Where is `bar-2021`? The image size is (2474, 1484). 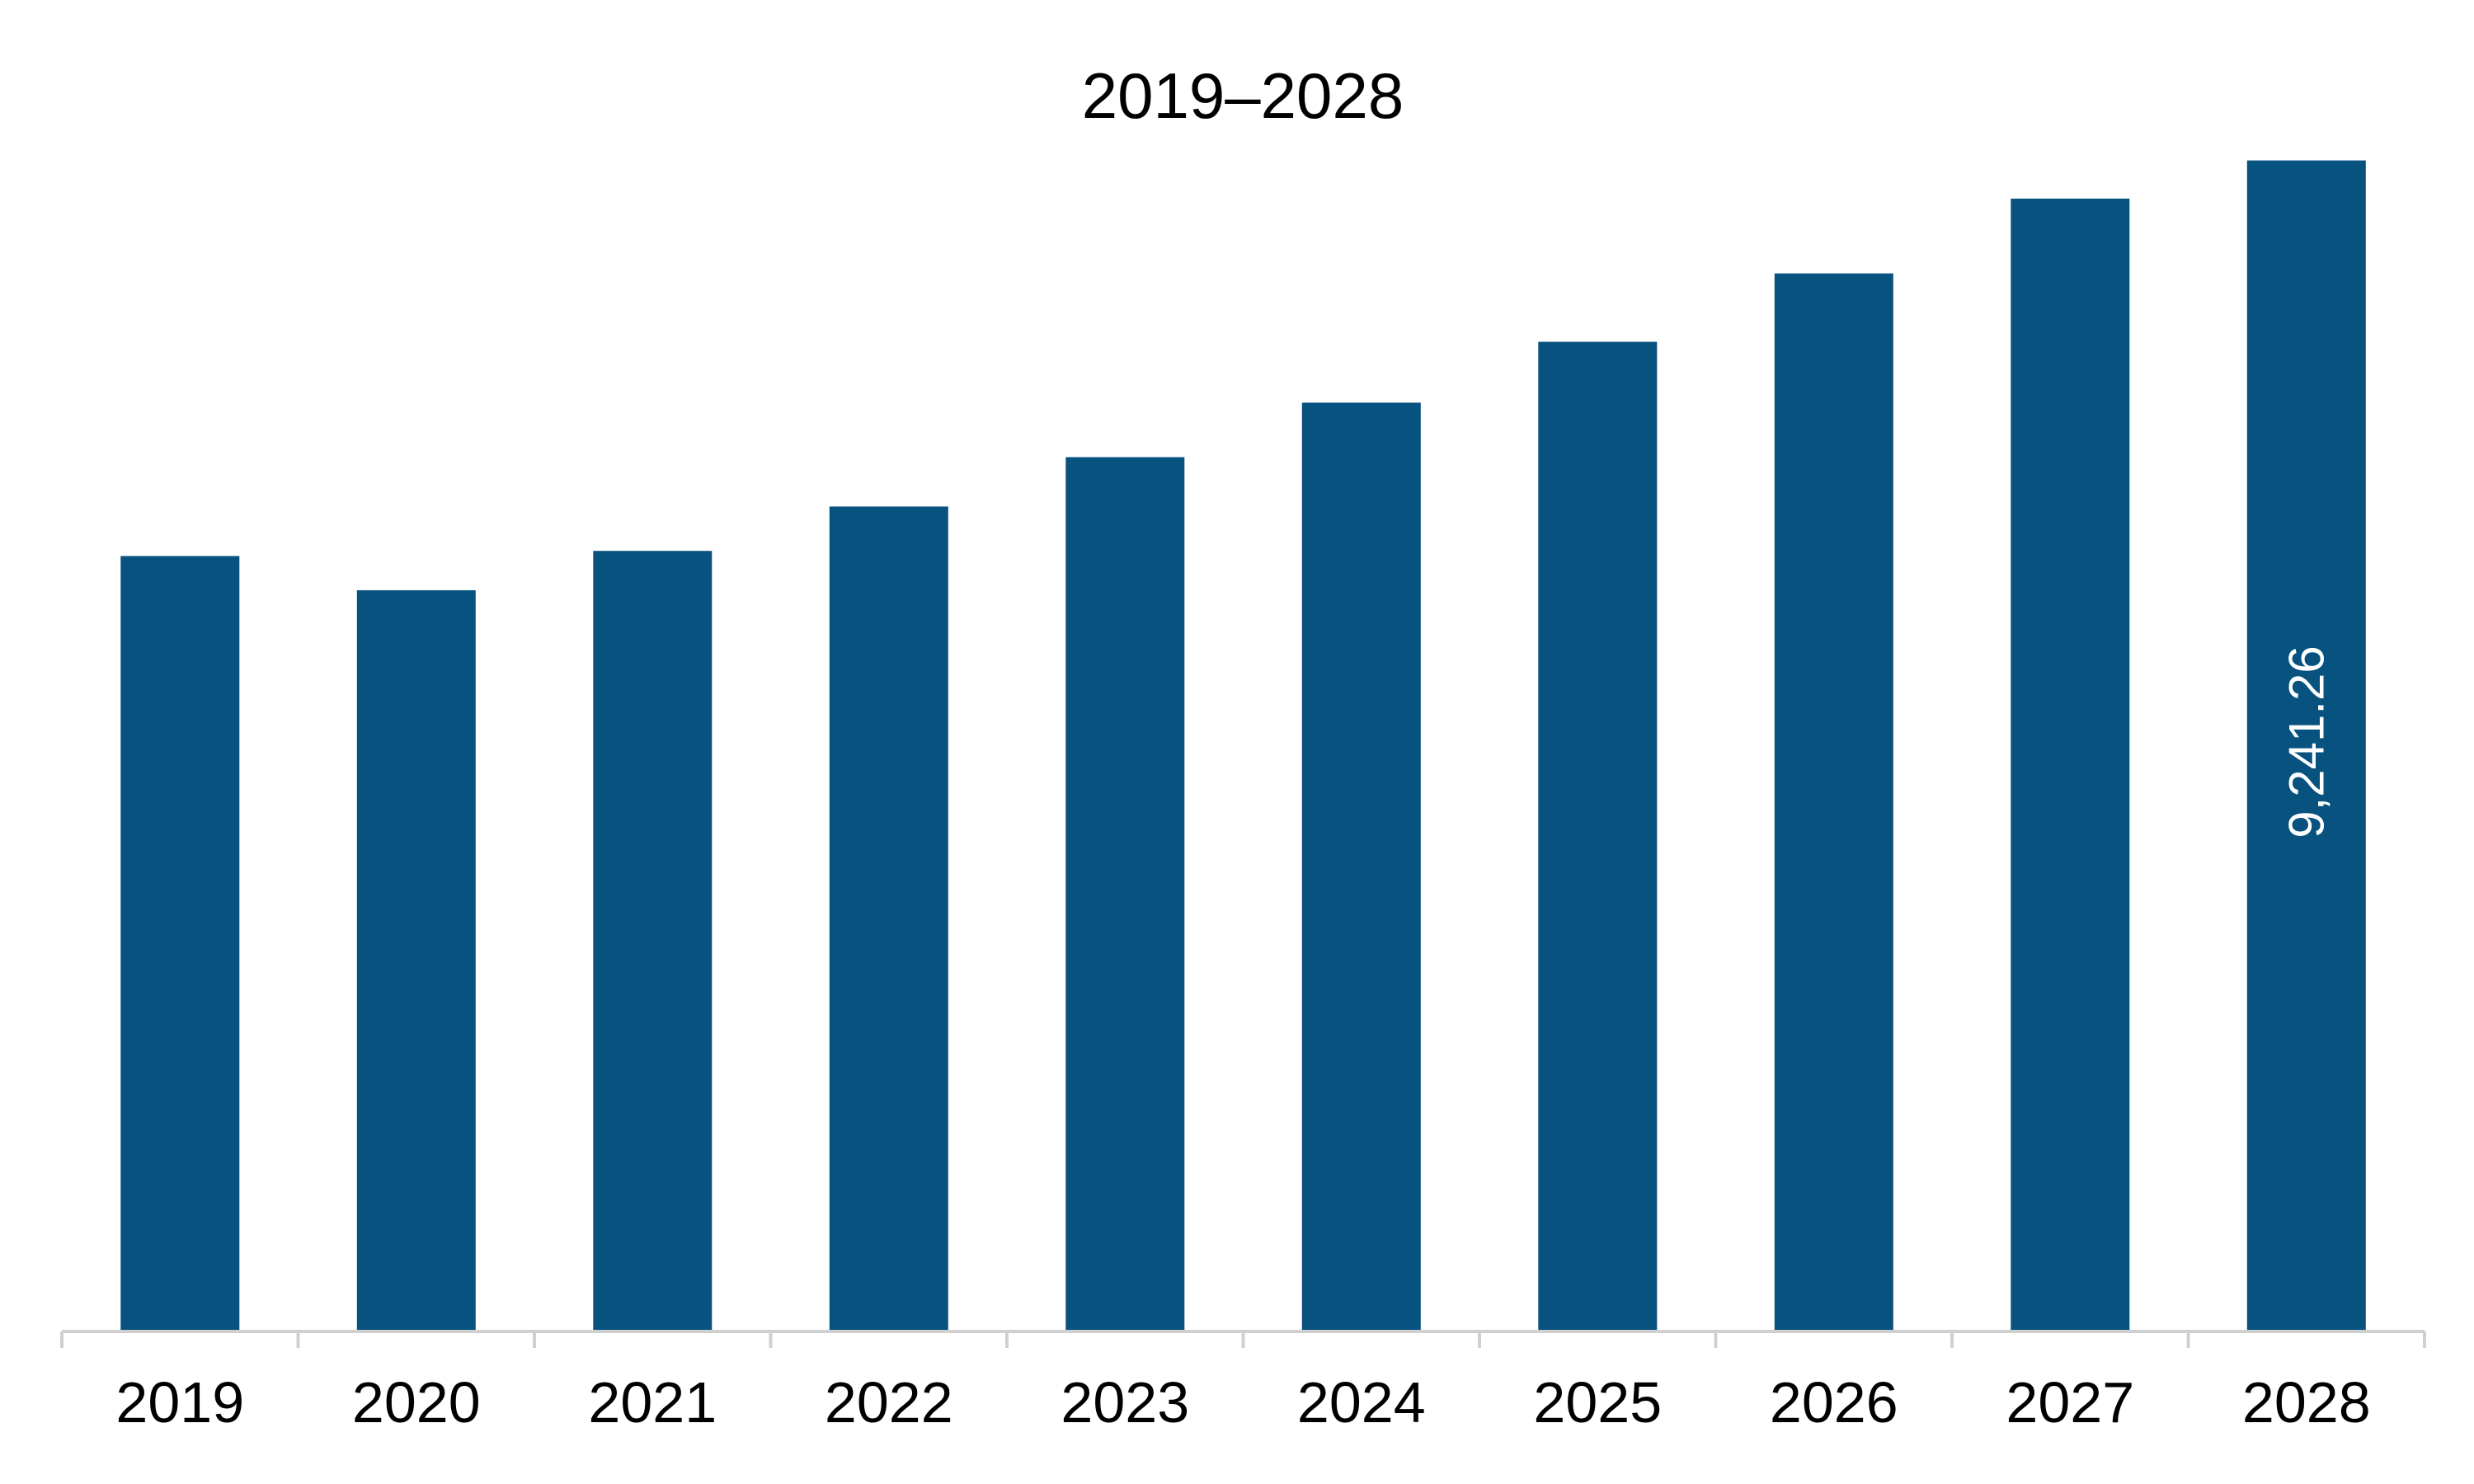
bar-2021 is located at coordinates (653, 941).